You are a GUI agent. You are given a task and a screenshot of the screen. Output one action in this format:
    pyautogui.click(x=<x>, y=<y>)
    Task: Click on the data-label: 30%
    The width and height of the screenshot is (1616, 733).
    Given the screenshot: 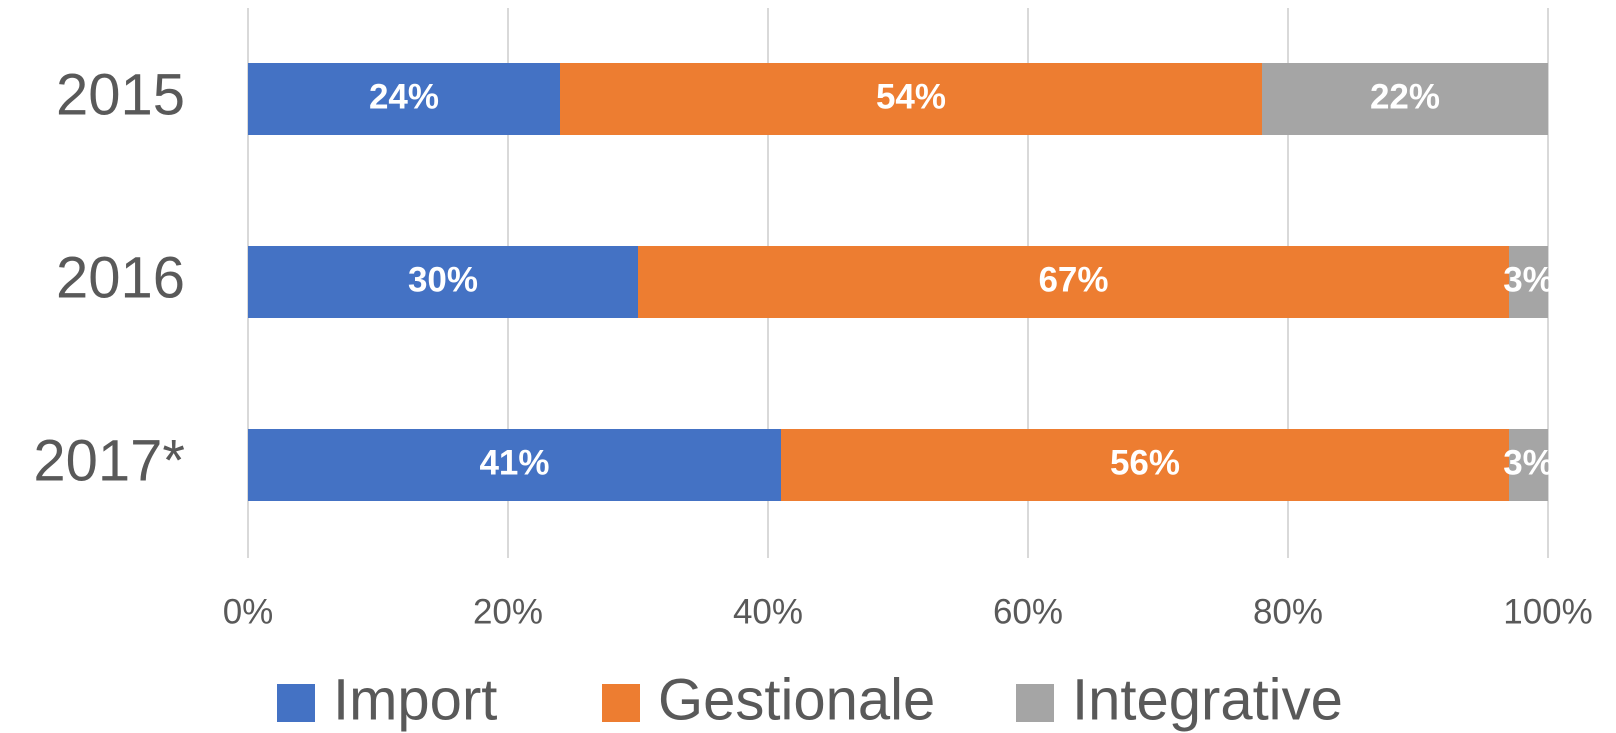 What is the action you would take?
    pyautogui.click(x=443, y=279)
    